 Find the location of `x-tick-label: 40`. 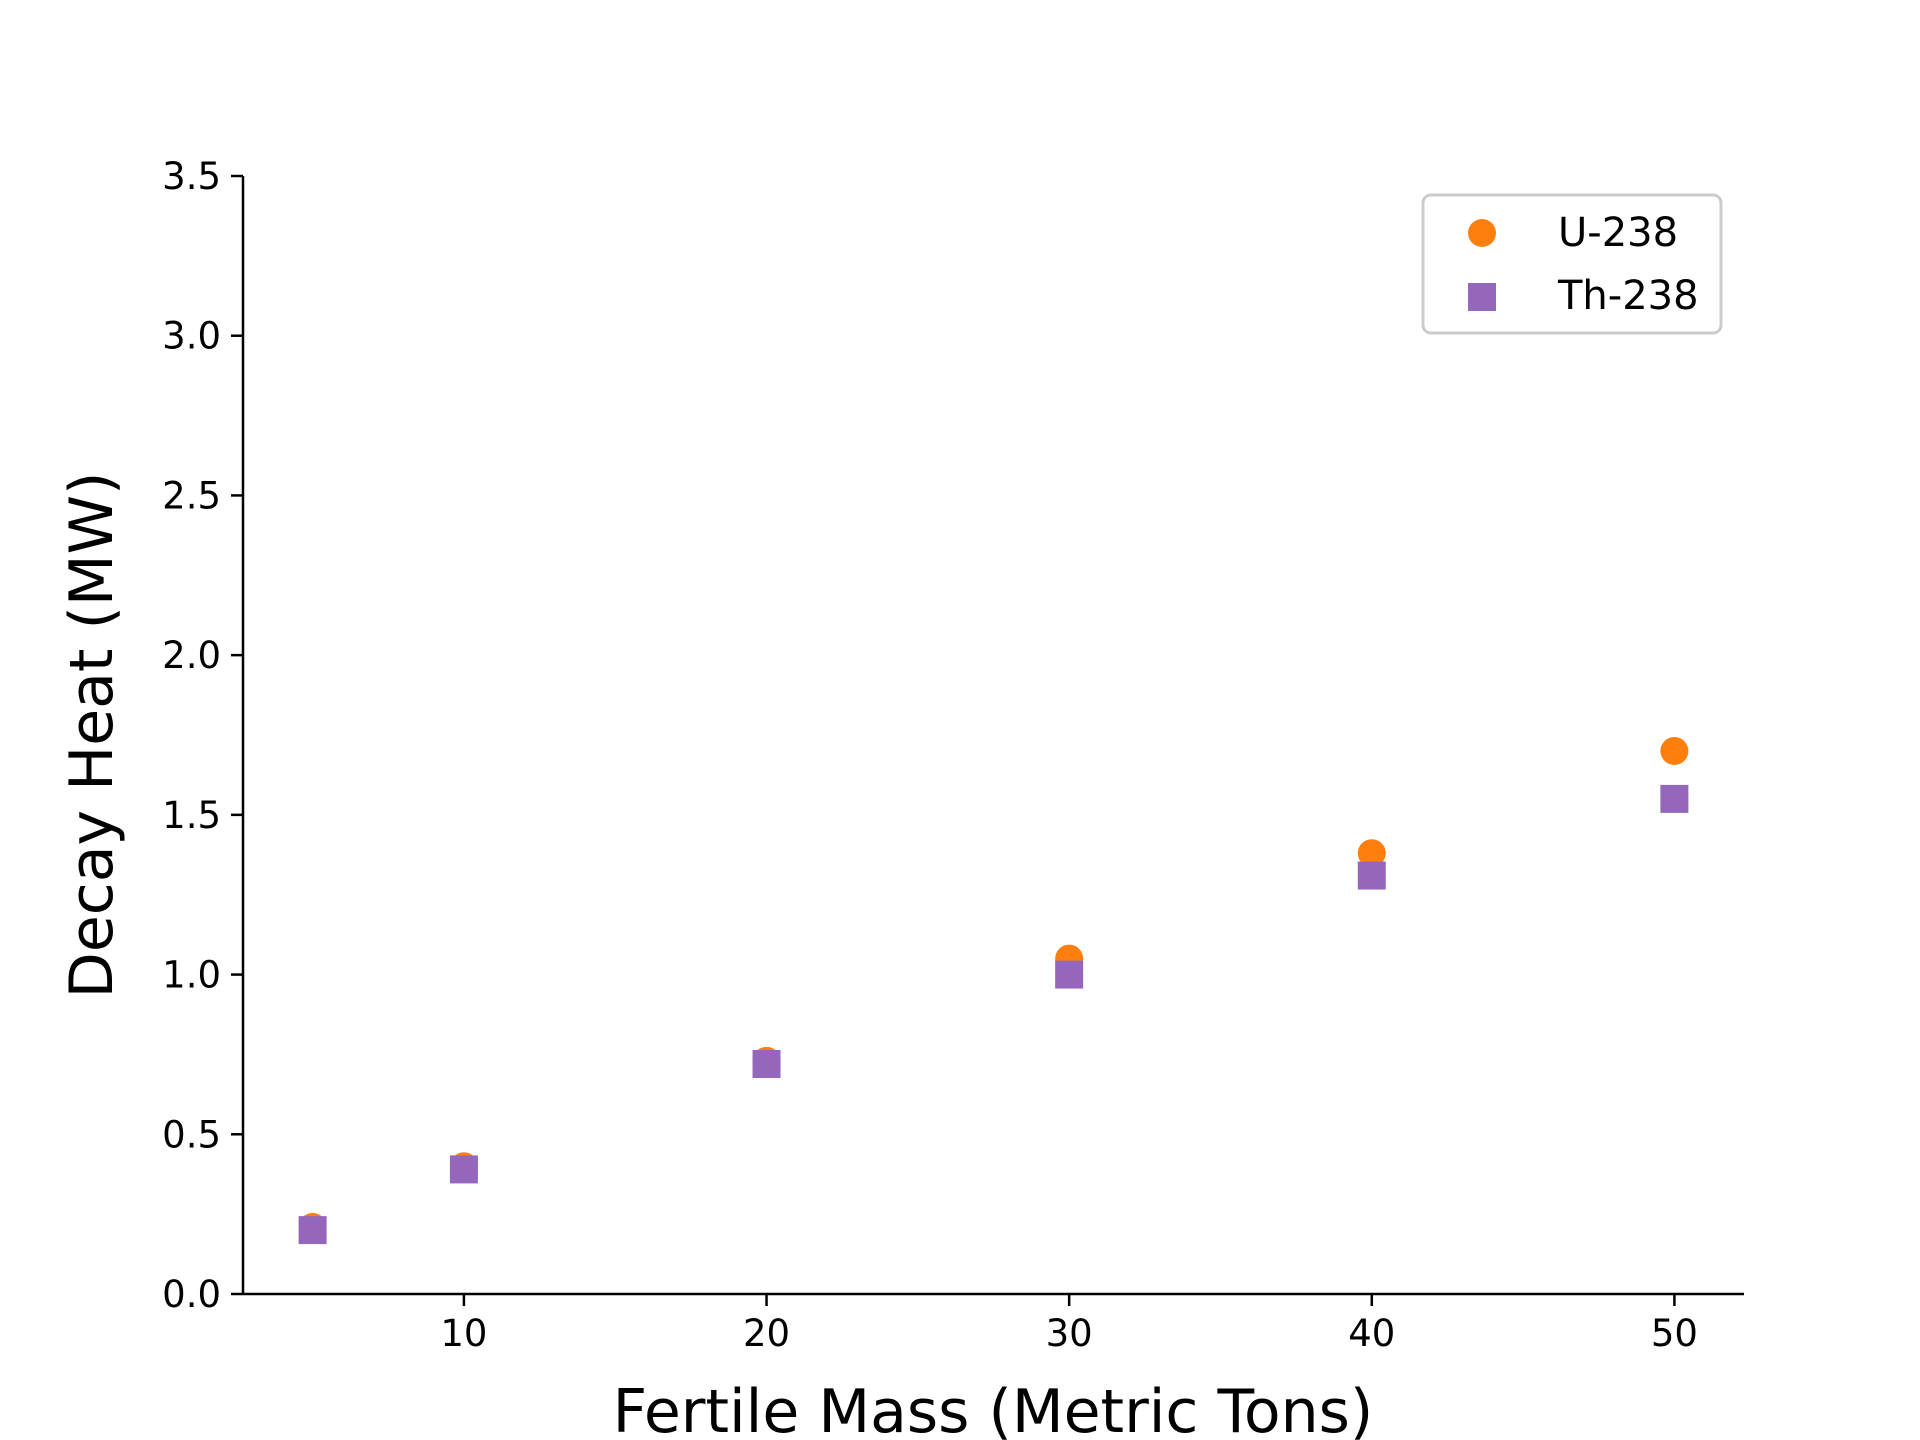

x-tick-label: 40 is located at coordinates (1371, 1333).